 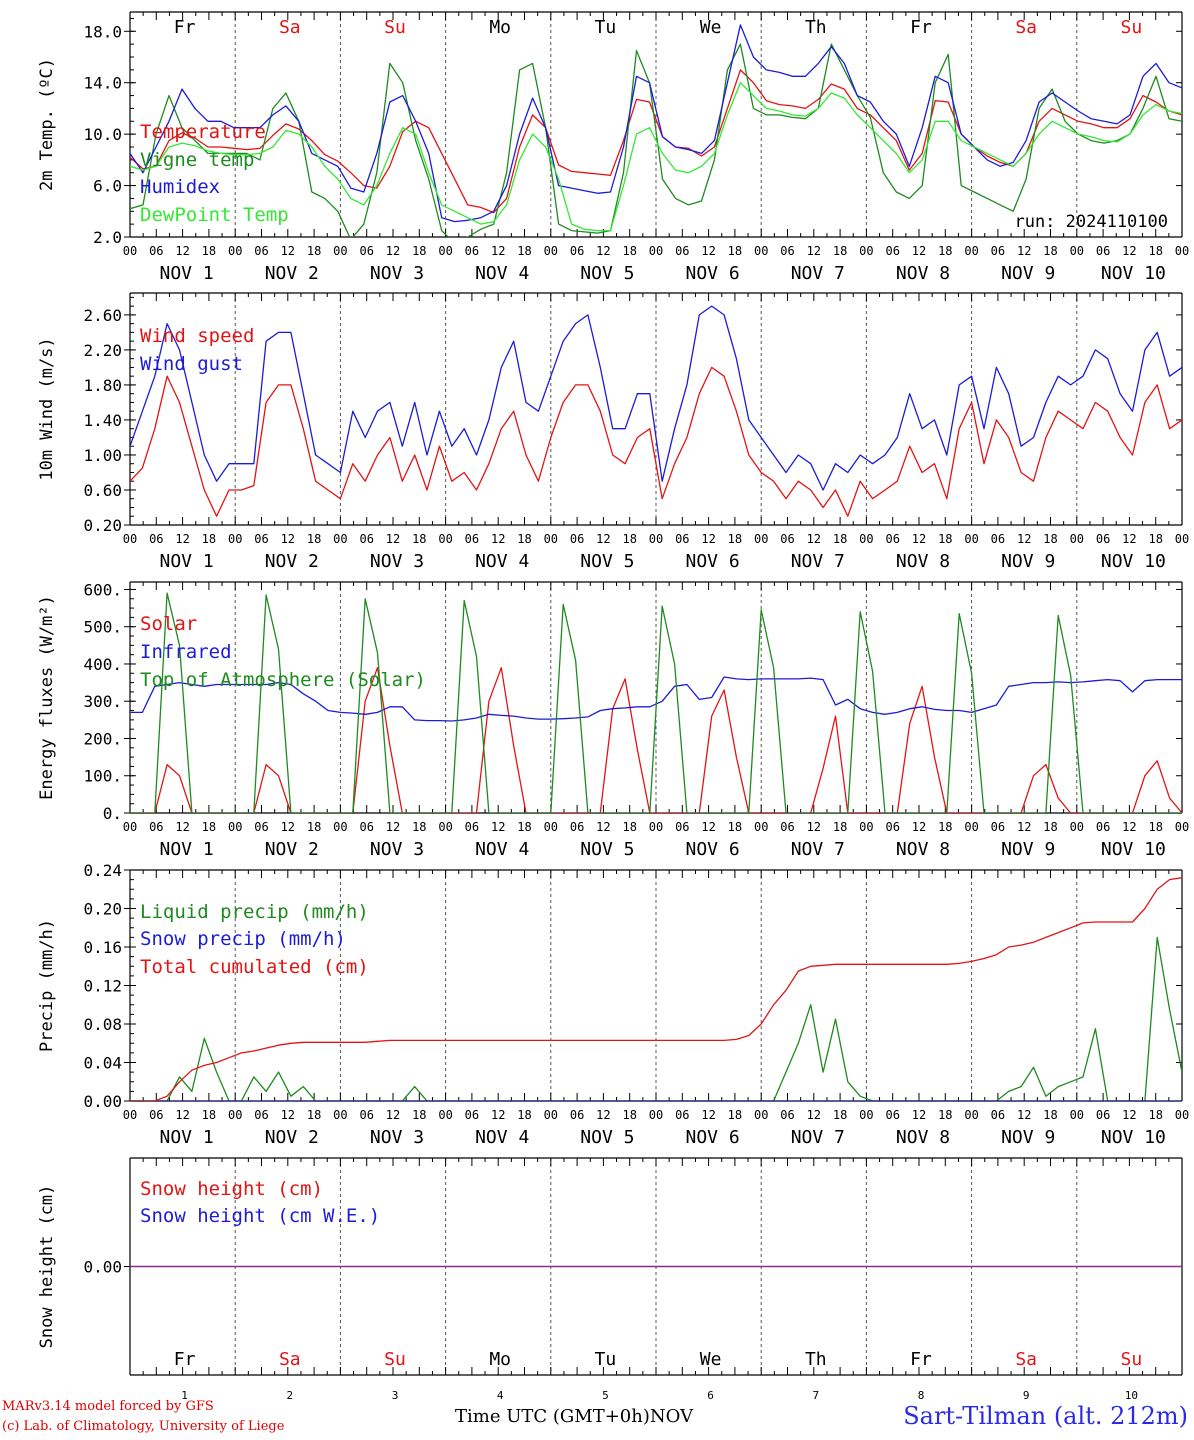 What do you see at coordinates (102, 385) in the screenshot?
I see `y-tick-label: 1.80` at bounding box center [102, 385].